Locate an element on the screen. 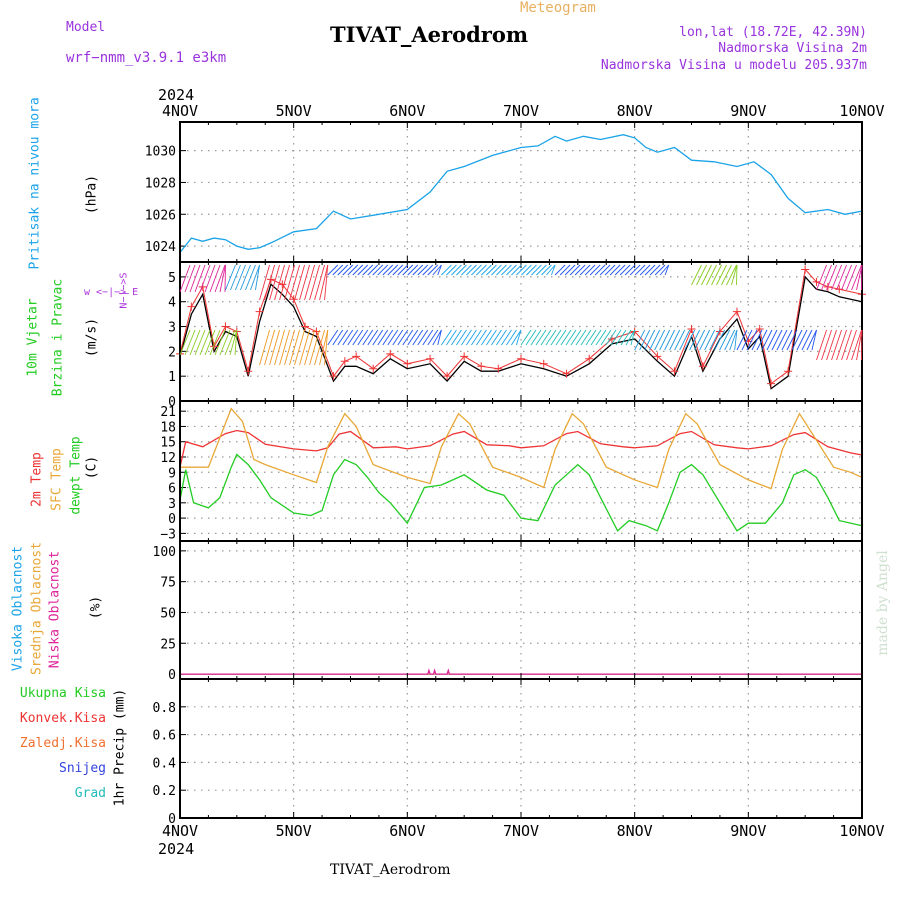 Image resolution: width=900 pixels, height=900 pixels. x-date-label-bottom: 4NOV is located at coordinates (180, 831).